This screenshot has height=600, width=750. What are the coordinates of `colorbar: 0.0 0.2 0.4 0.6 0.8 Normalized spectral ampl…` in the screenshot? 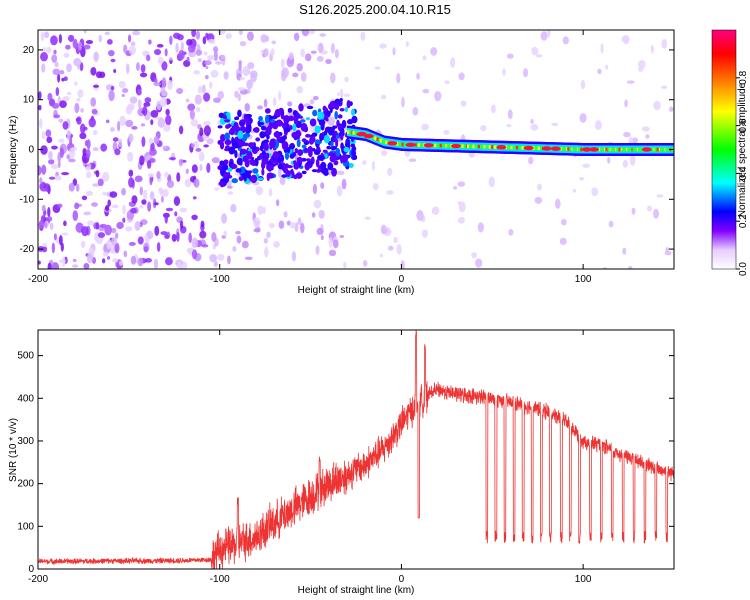 It's located at (730, 152).